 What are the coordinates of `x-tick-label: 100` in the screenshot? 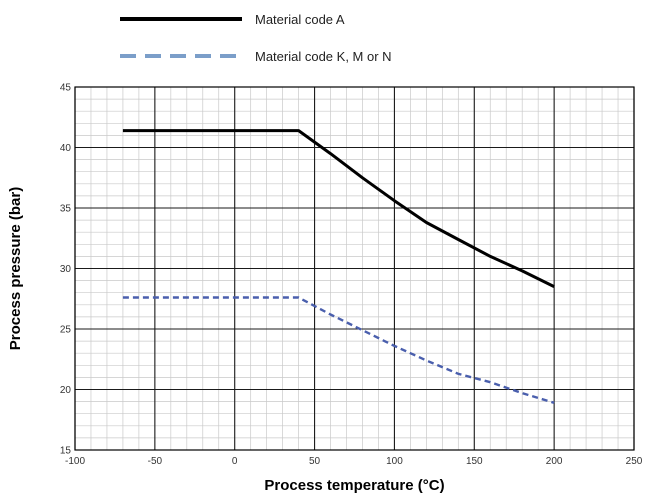 It's located at (394, 461).